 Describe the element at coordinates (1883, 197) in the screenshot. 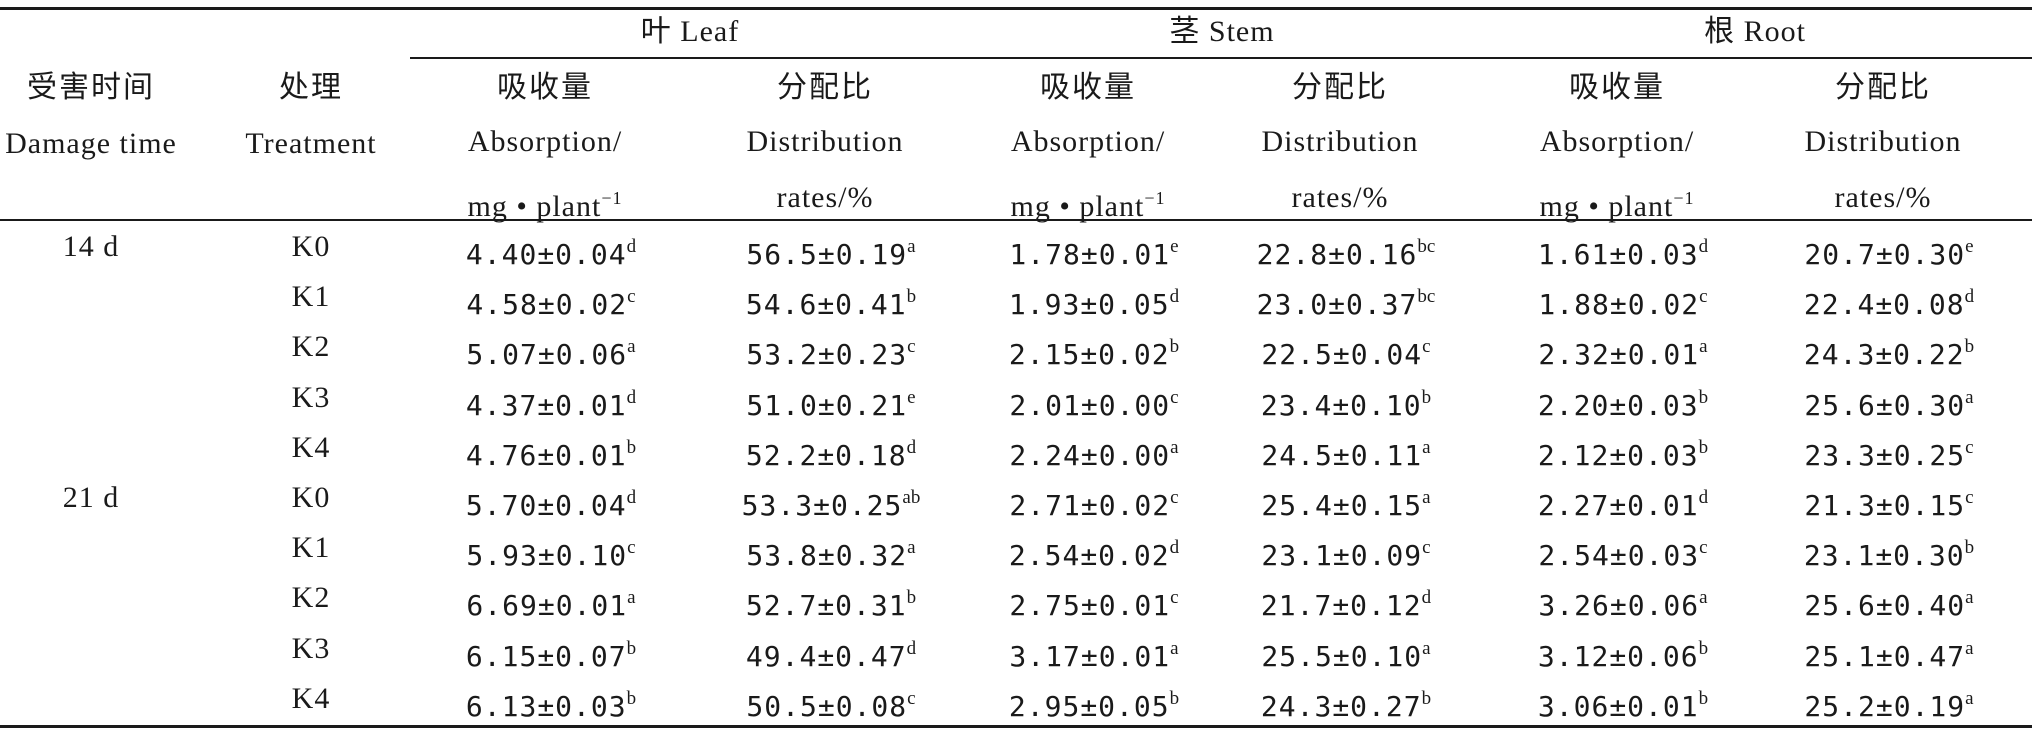

I see `distribution-unit: rates/%` at that location.